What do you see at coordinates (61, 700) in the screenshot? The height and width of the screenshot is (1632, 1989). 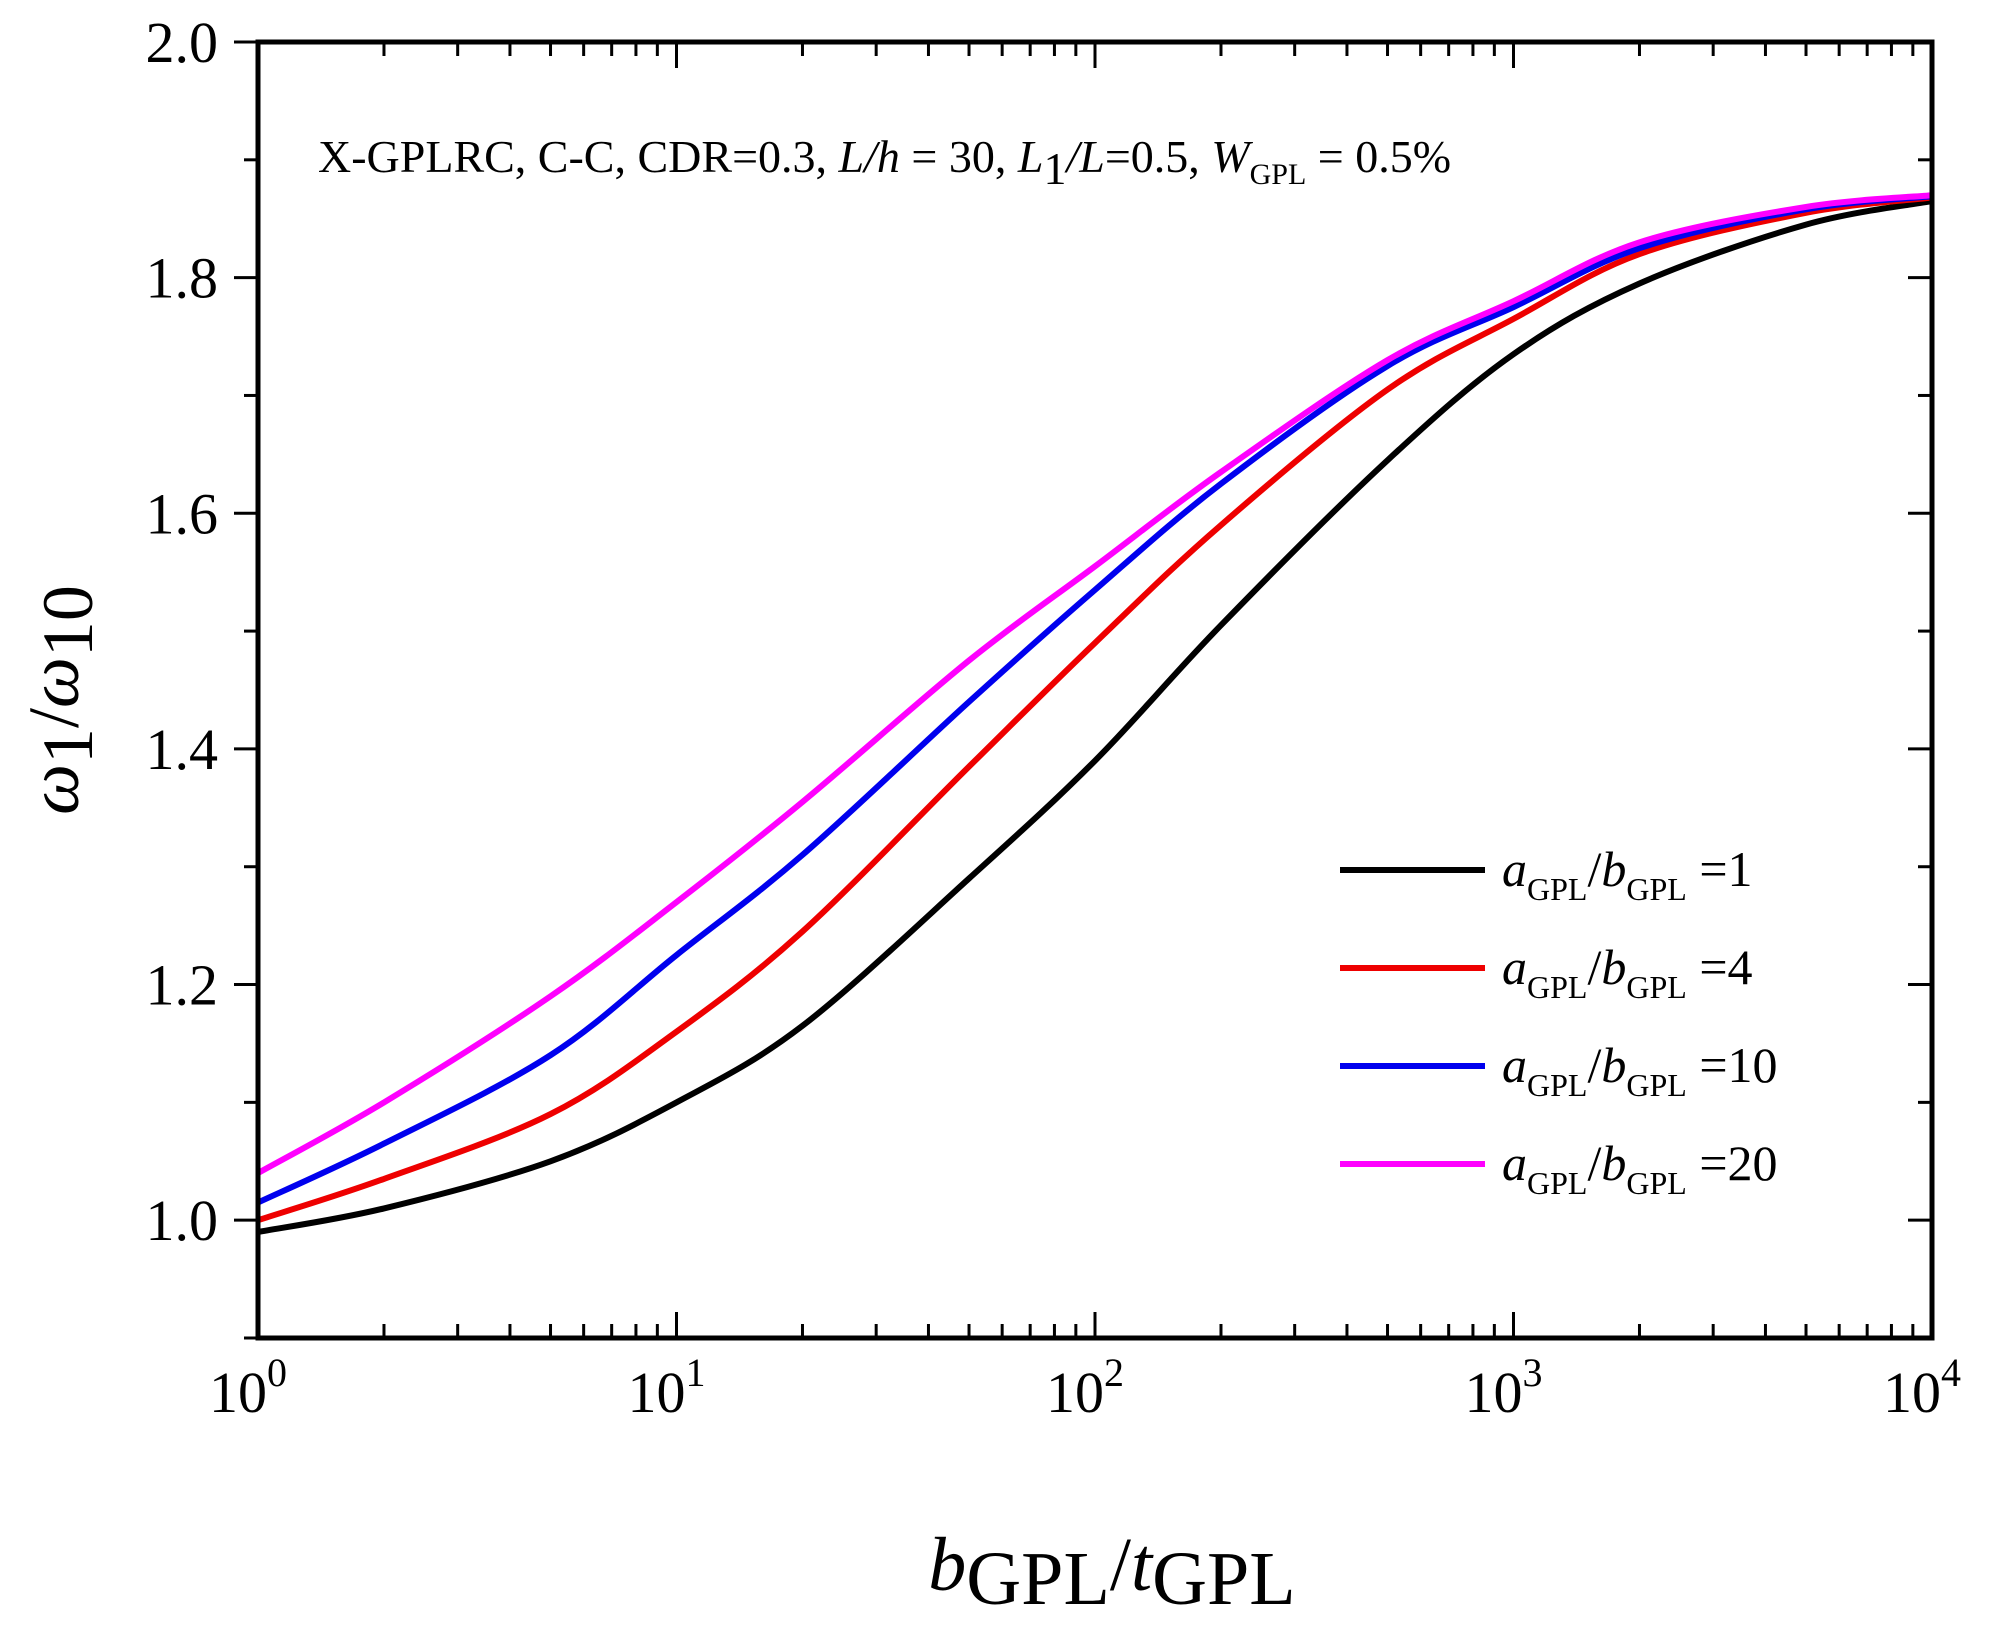 I see `y-axis-title: ω1/ω10` at bounding box center [61, 700].